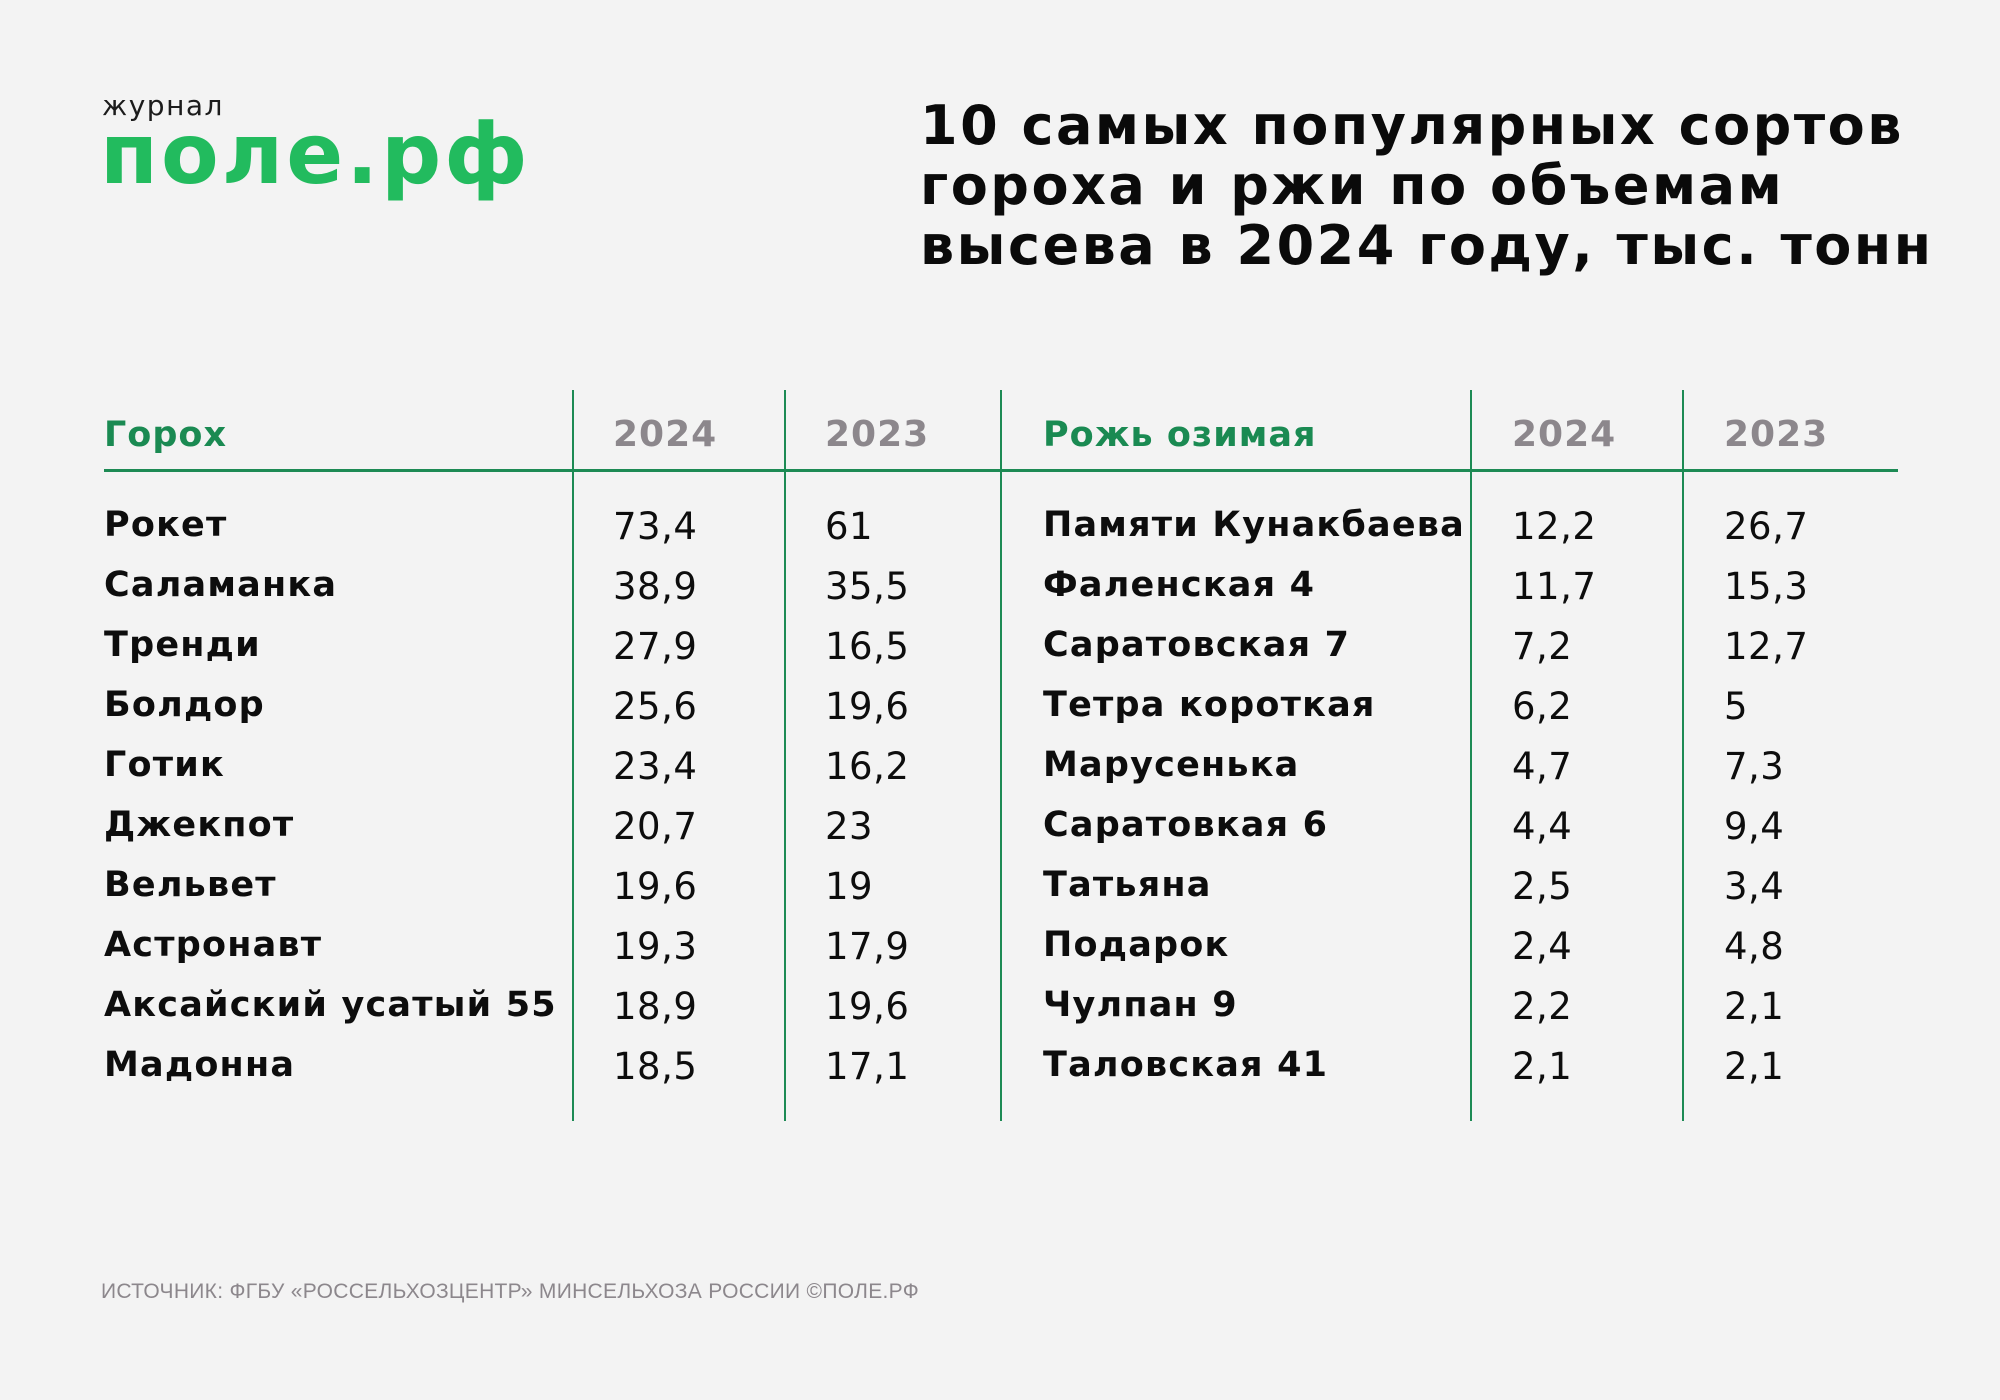 This screenshot has height=1400, width=2000. I want to click on peas-year-2023-header: 2023, so click(877, 434).